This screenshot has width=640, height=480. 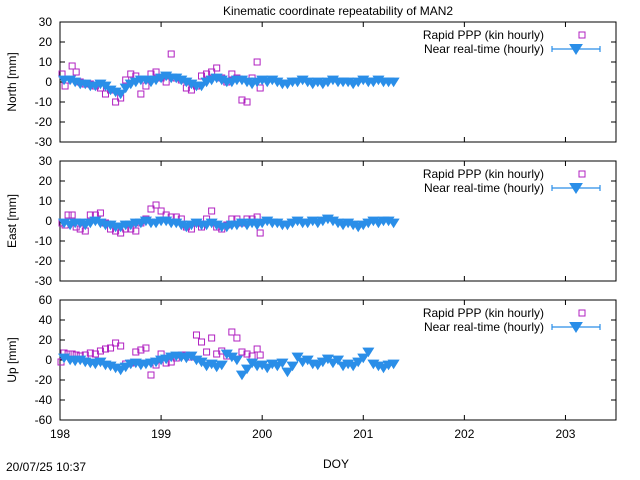 I want to click on x-tick-label: 199, so click(x=161, y=434).